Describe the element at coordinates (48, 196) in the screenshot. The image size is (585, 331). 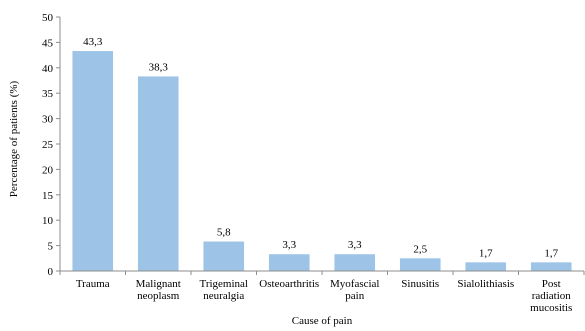
I see `y-tick-label: 15` at that location.